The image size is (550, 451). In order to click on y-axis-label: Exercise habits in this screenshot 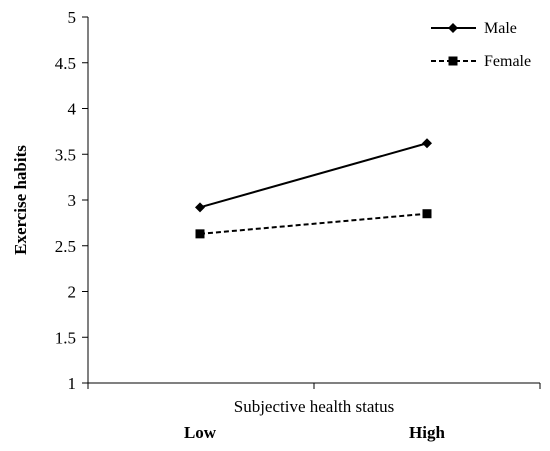, I will do `click(20, 200)`.